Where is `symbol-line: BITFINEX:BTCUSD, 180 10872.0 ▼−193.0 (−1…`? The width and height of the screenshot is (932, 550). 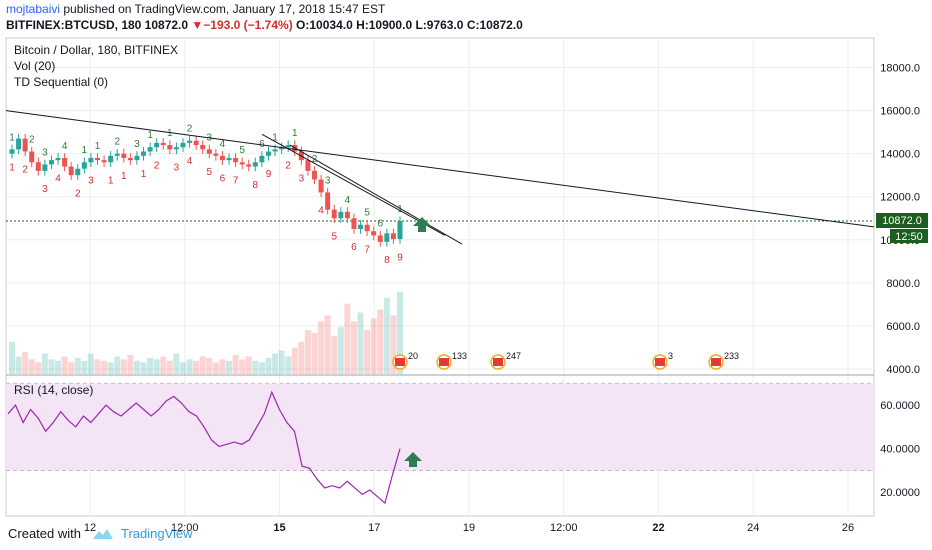
symbol-line: BITFINEX:BTCUSD, 180 10872.0 ▼−193.0 (−1… is located at coordinates (264, 25).